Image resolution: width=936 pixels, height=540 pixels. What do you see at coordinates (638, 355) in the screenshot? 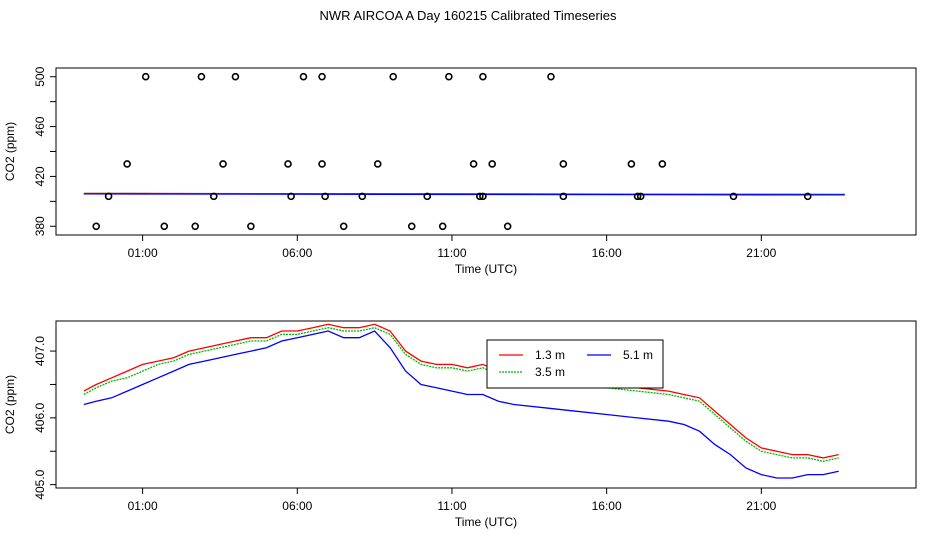
I see `legend-label: 5.1 m` at bounding box center [638, 355].